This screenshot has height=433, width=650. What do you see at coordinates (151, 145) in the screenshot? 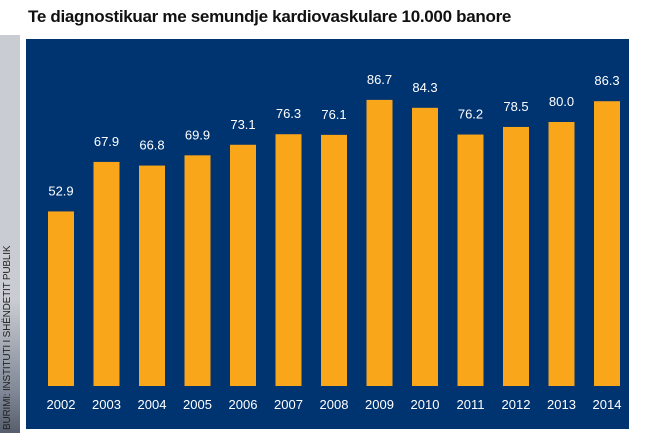
I see `value-label-2004: 66.8` at bounding box center [151, 145].